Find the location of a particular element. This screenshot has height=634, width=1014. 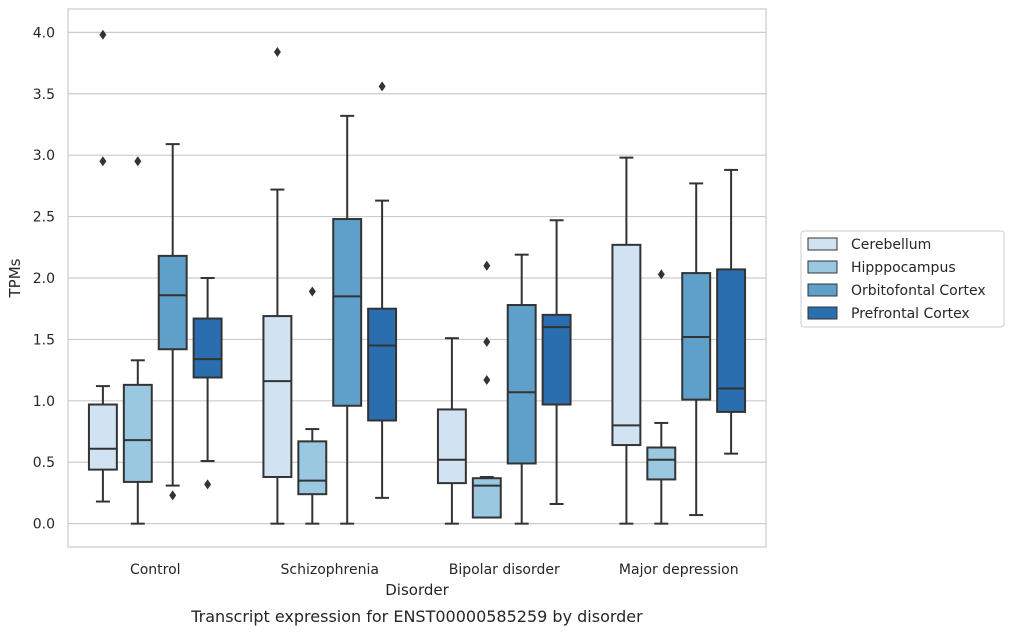

y-tick-labels: 0.0 0.5 1.0 1.5 2.0 2.5 3.0 3.5 4.0 is located at coordinates (44, 278).